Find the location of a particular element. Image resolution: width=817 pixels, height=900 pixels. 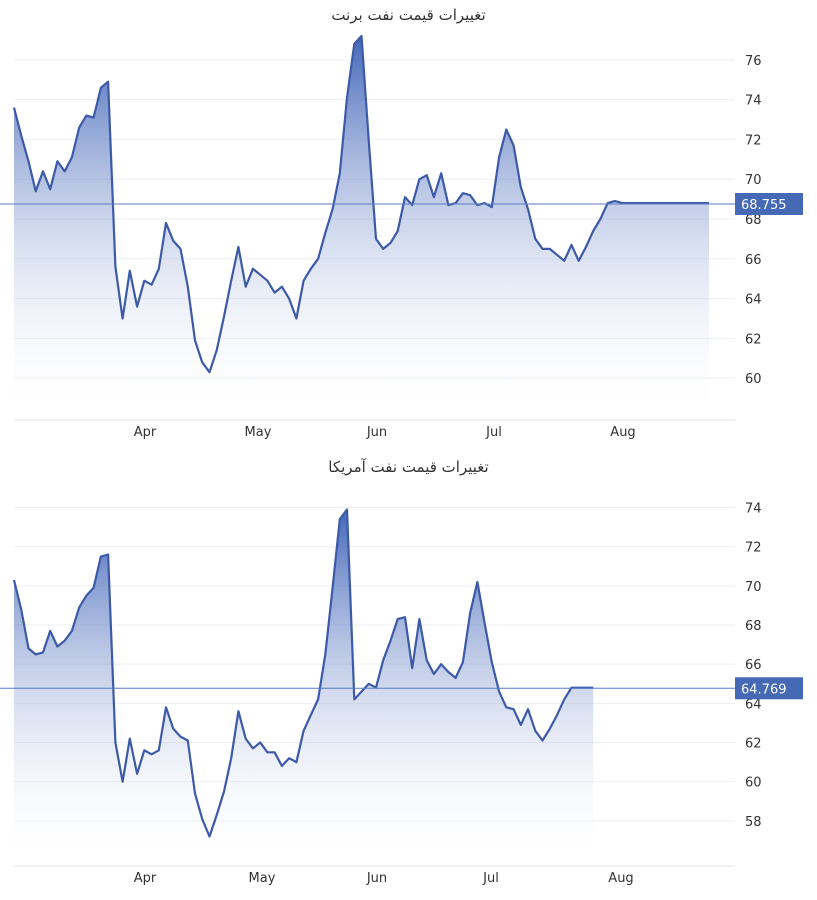

wti-chart-title: تغییرات قیمت نفت آمریکا is located at coordinates (408, 467).